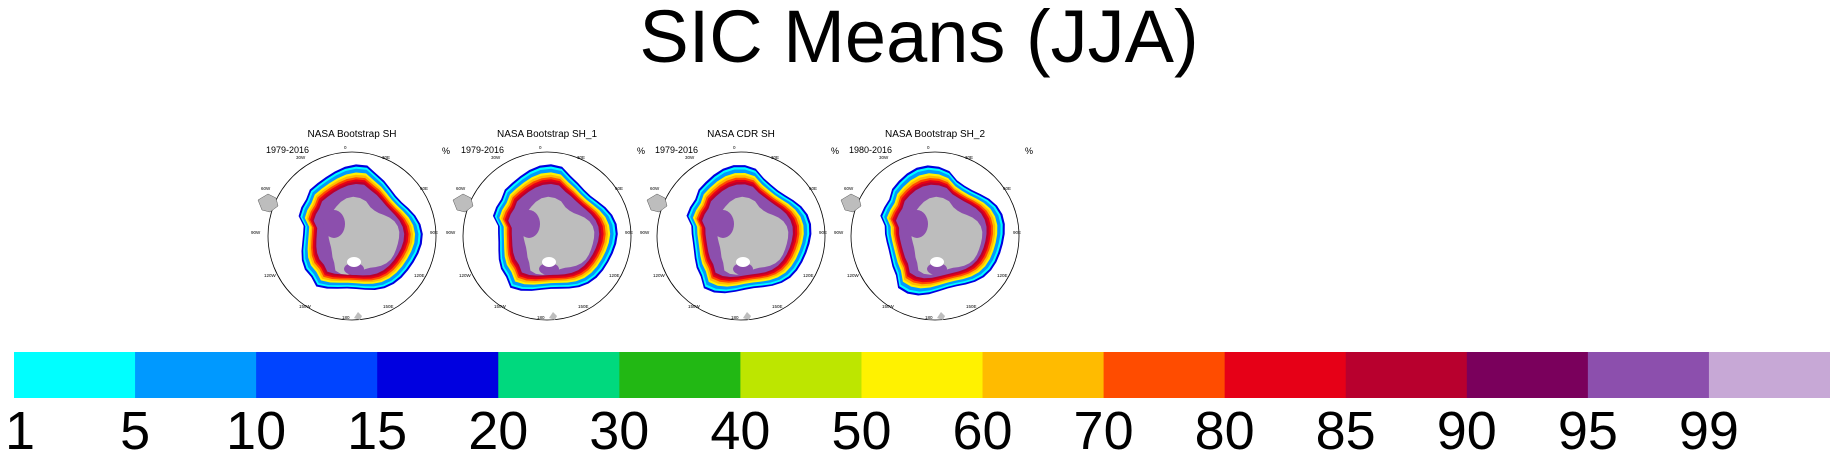 This screenshot has height=461, width=1838. What do you see at coordinates (919, 39) in the screenshot?
I see `figure-title: SIC Means (JJA)` at bounding box center [919, 39].